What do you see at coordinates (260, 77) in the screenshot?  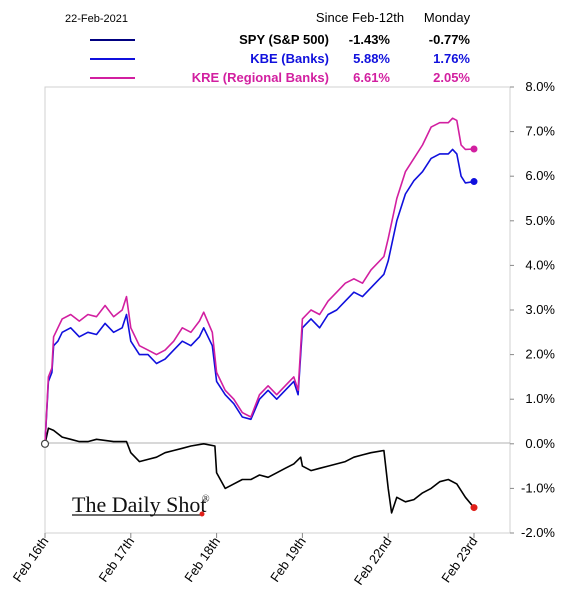 I see `legend-label-kre: KRE (Regional Banks)` at bounding box center [260, 77].